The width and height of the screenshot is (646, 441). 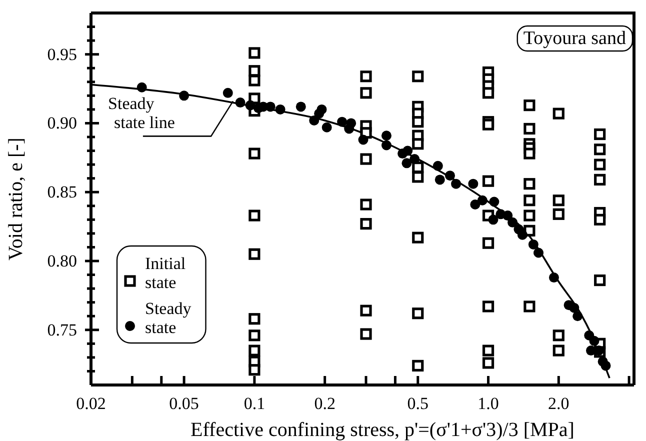 What do you see at coordinates (62, 192) in the screenshot?
I see `y-tick-label: 0.85` at bounding box center [62, 192].